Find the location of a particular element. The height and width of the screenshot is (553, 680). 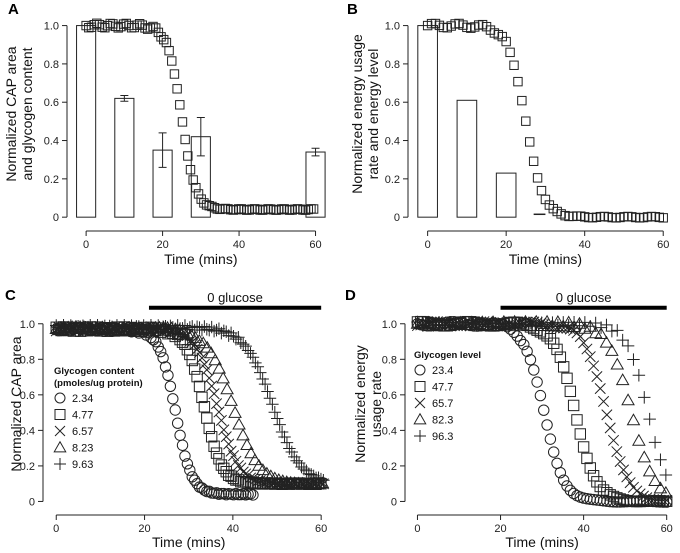

panel-b-ytick-label: 0.6 is located at coordinates (392, 103).